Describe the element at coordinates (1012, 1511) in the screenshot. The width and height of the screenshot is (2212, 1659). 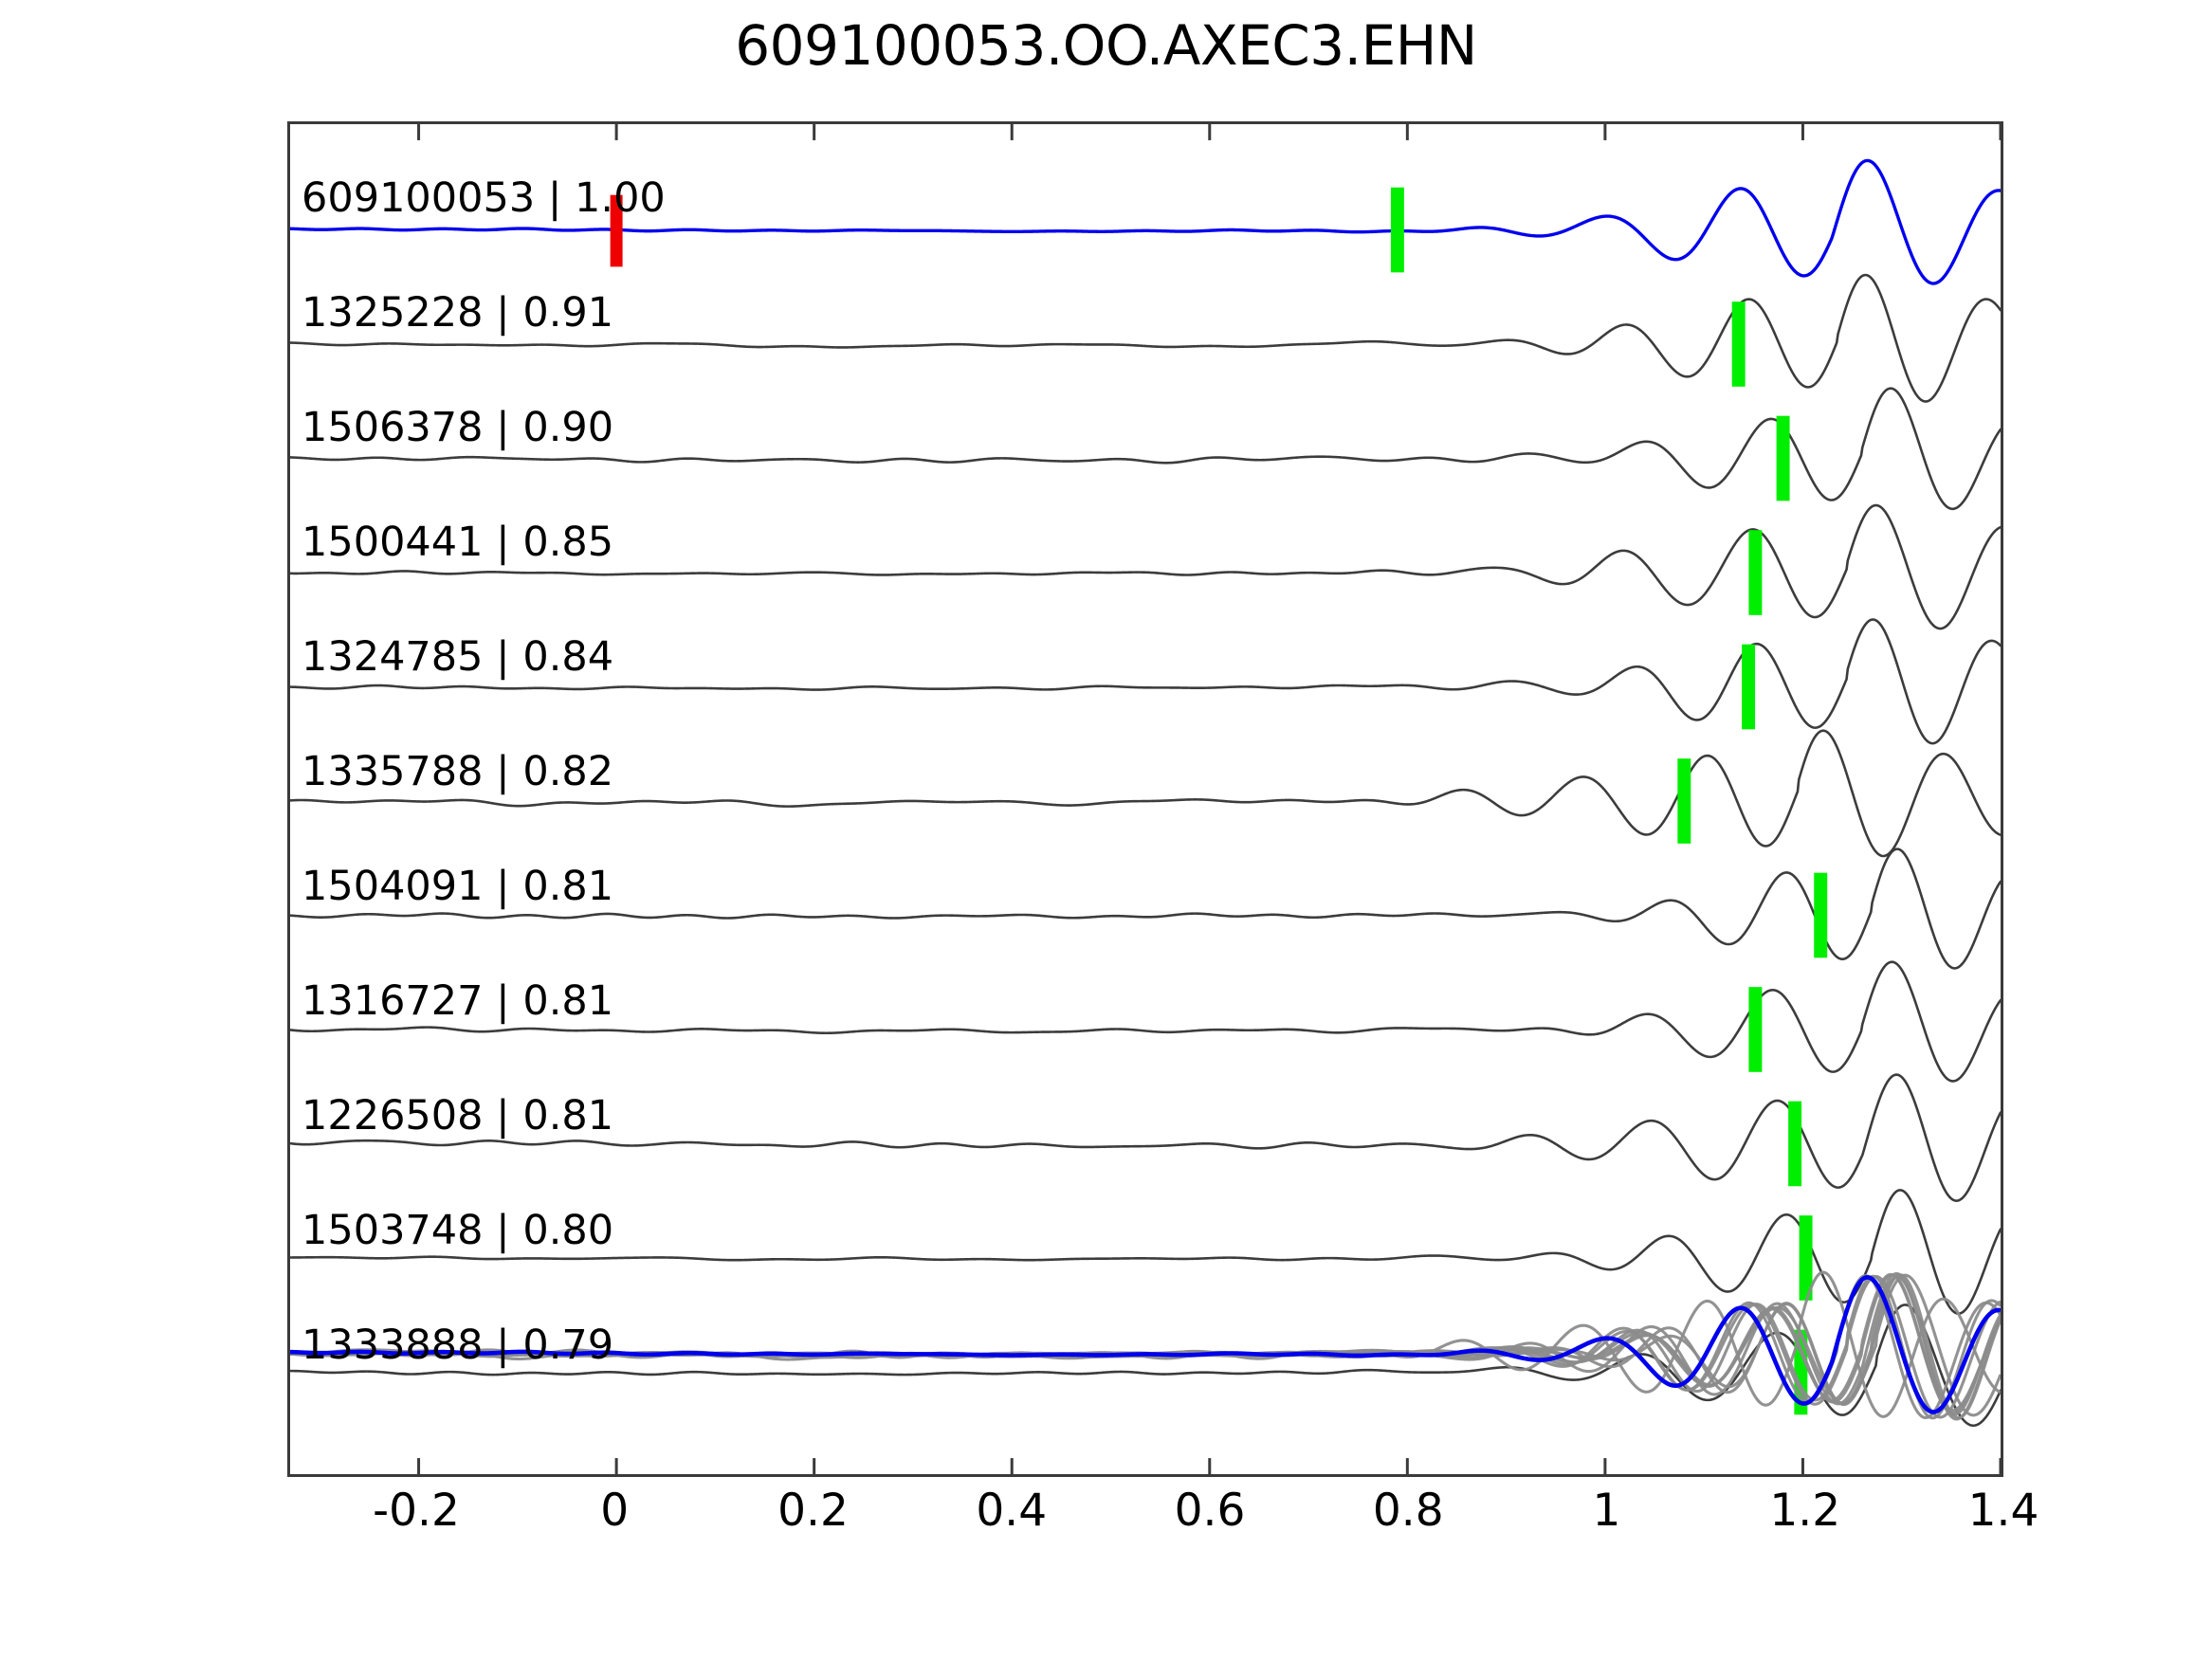
I see `x-tick-label-3: 0.4` at that location.